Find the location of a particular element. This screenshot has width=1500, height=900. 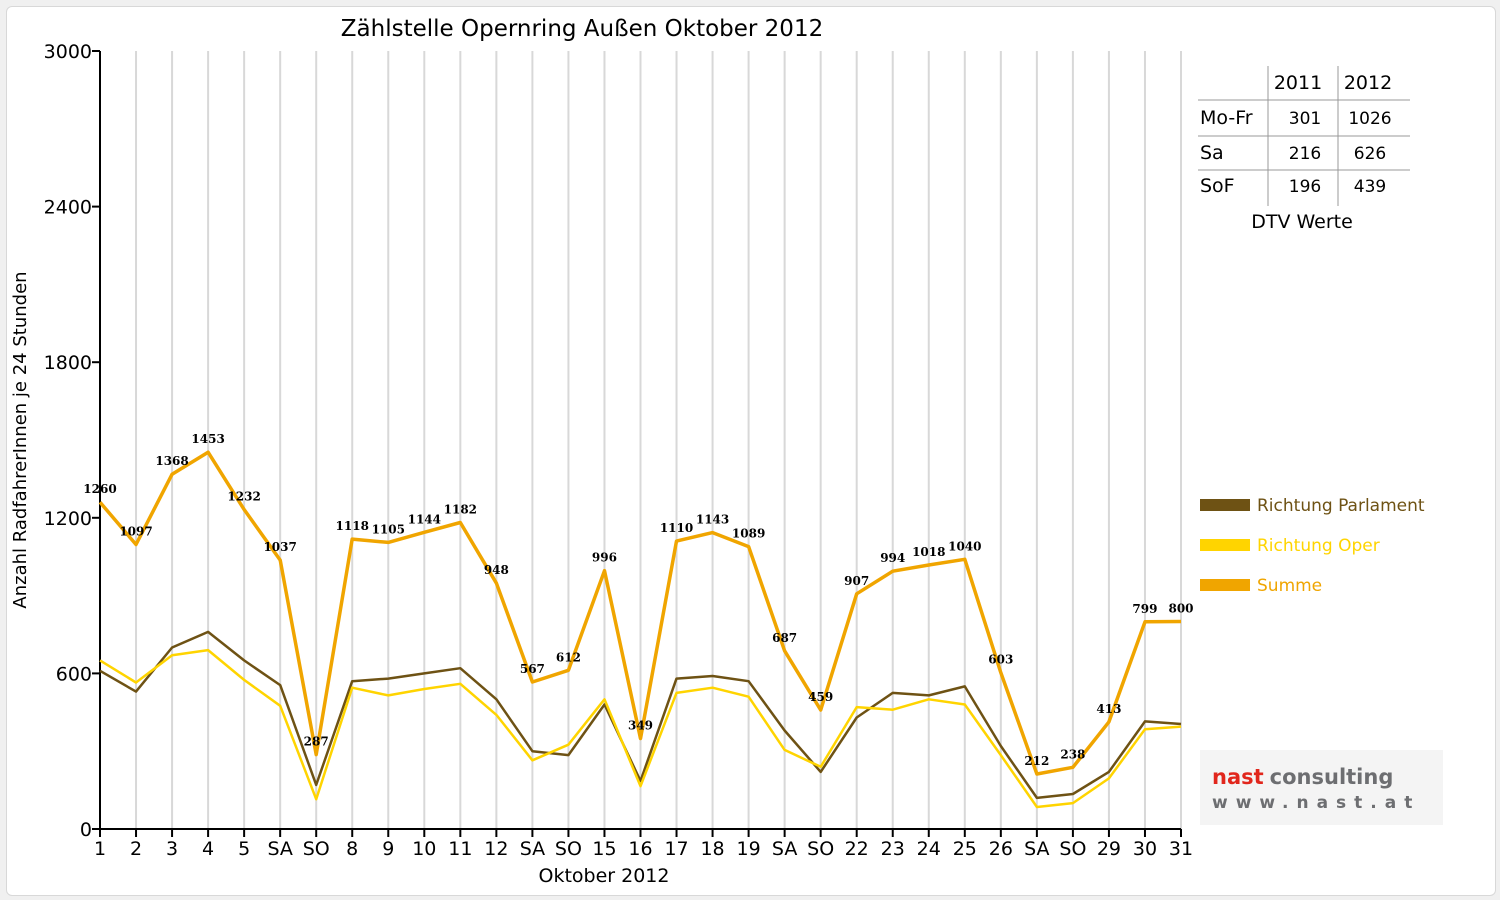

legend-label-parlament: Richtung Parlament is located at coordinates (1341, 506).